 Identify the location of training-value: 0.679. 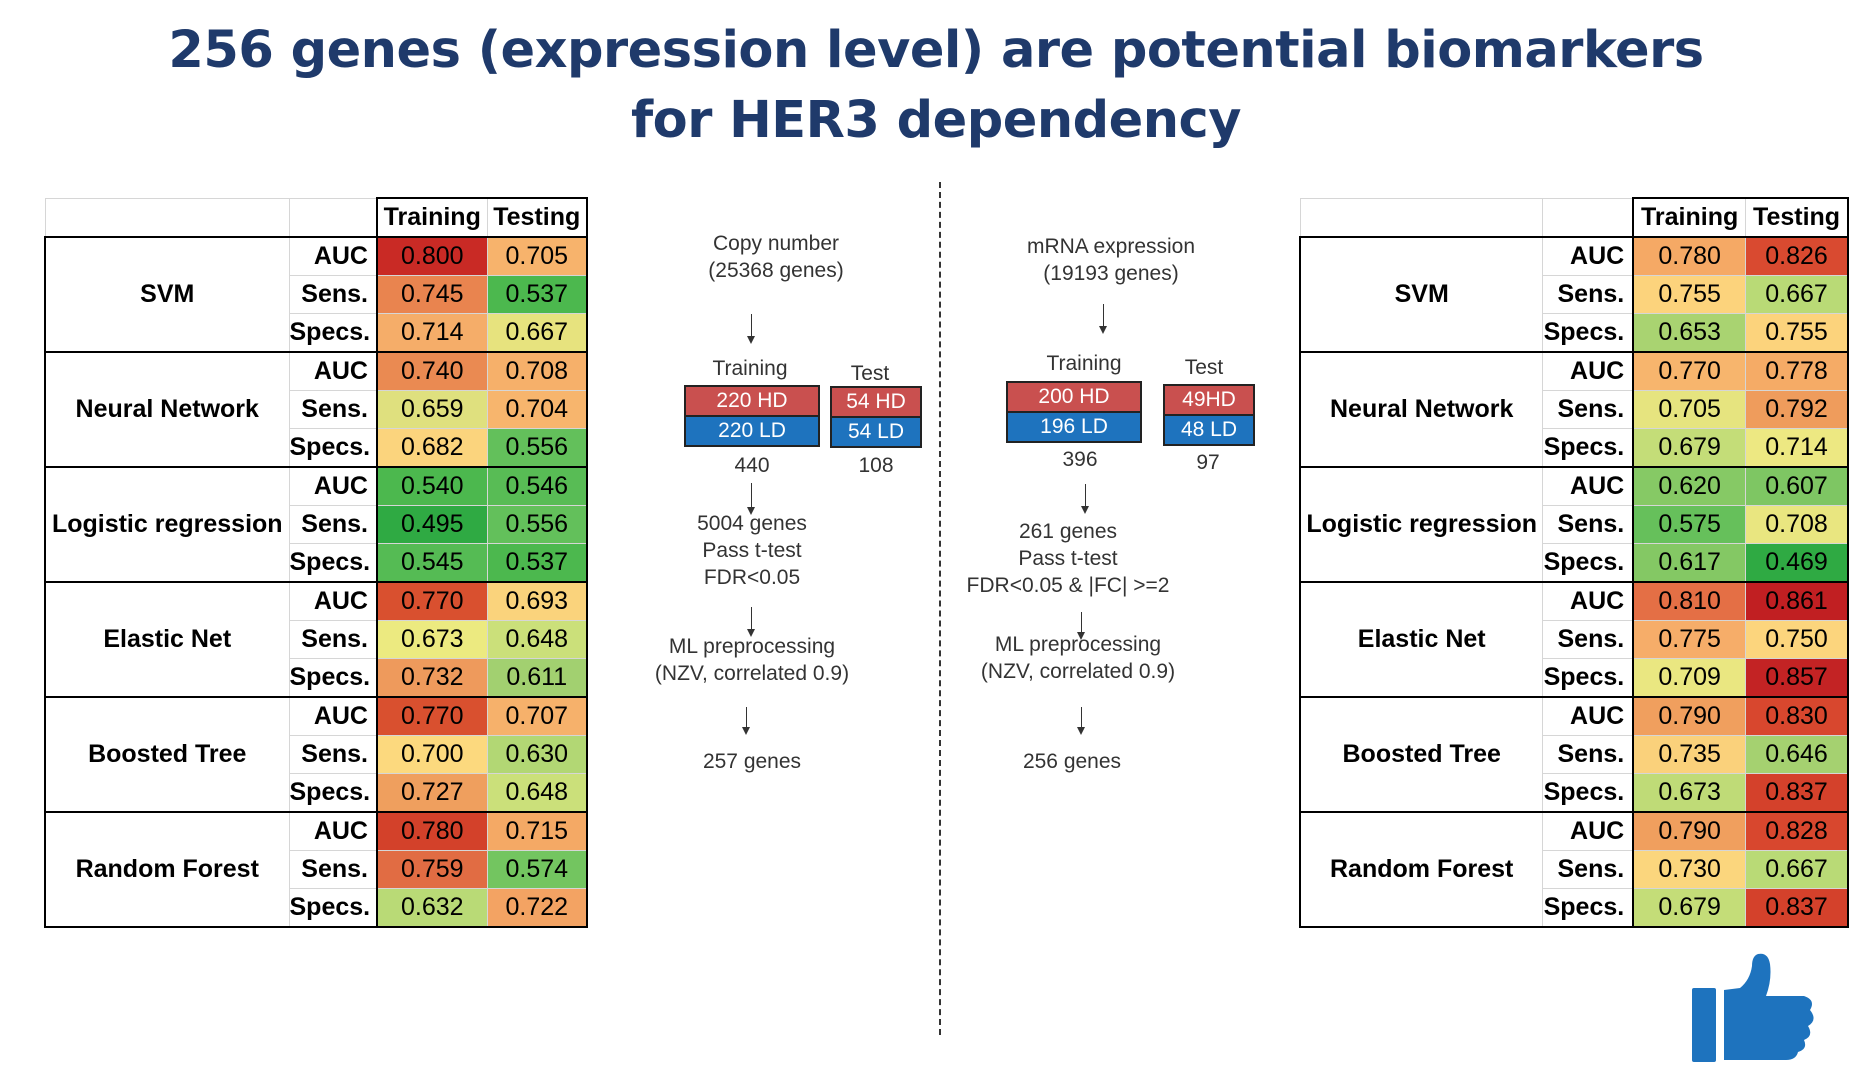
(1689, 448).